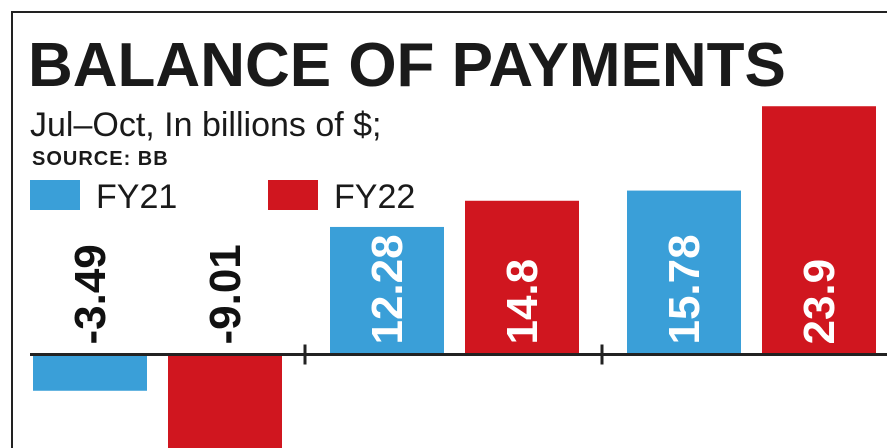 The image size is (887, 448). What do you see at coordinates (374, 197) in the screenshot?
I see `legend-label: FY22` at bounding box center [374, 197].